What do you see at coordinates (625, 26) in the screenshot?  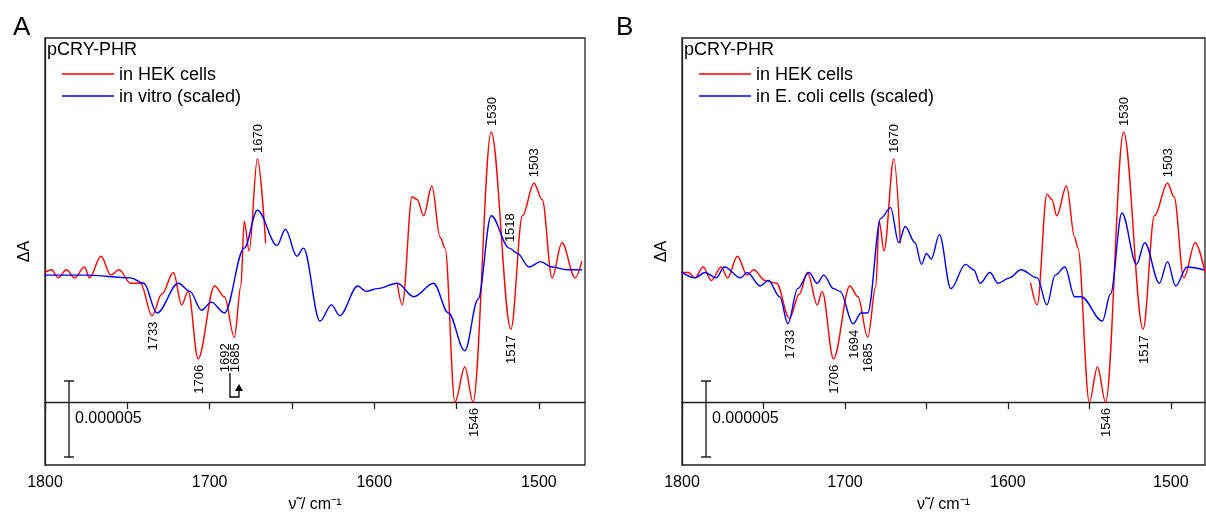 I see `chart-title: B` at bounding box center [625, 26].